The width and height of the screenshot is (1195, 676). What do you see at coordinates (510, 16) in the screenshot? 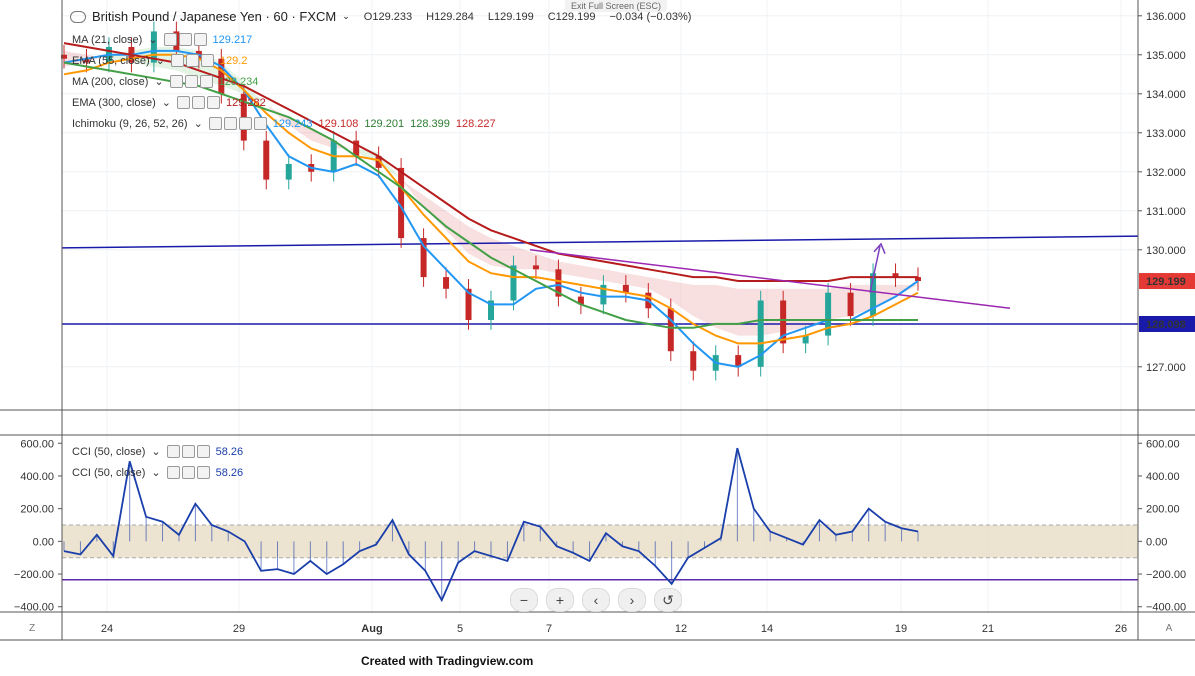
I see `ohlc-low: L129.199` at bounding box center [510, 16].